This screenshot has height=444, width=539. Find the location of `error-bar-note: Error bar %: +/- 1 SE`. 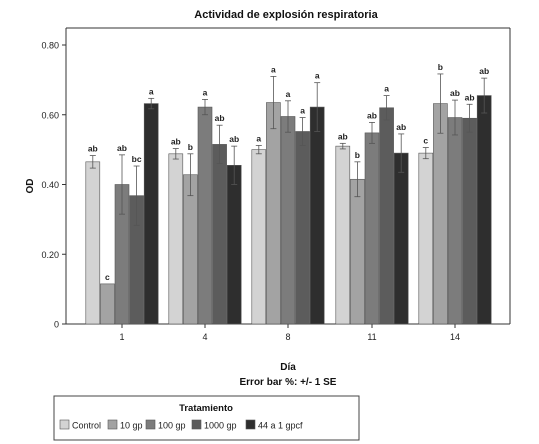

error-bar-note: Error bar %: +/- 1 SE is located at coordinates (288, 382).